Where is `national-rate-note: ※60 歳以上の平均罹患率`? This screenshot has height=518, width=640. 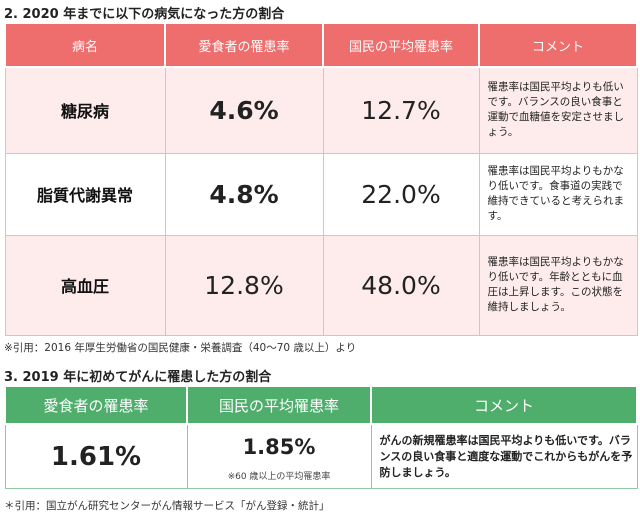 national-rate-note: ※60 歳以上の平均罹患率 is located at coordinates (279, 477).